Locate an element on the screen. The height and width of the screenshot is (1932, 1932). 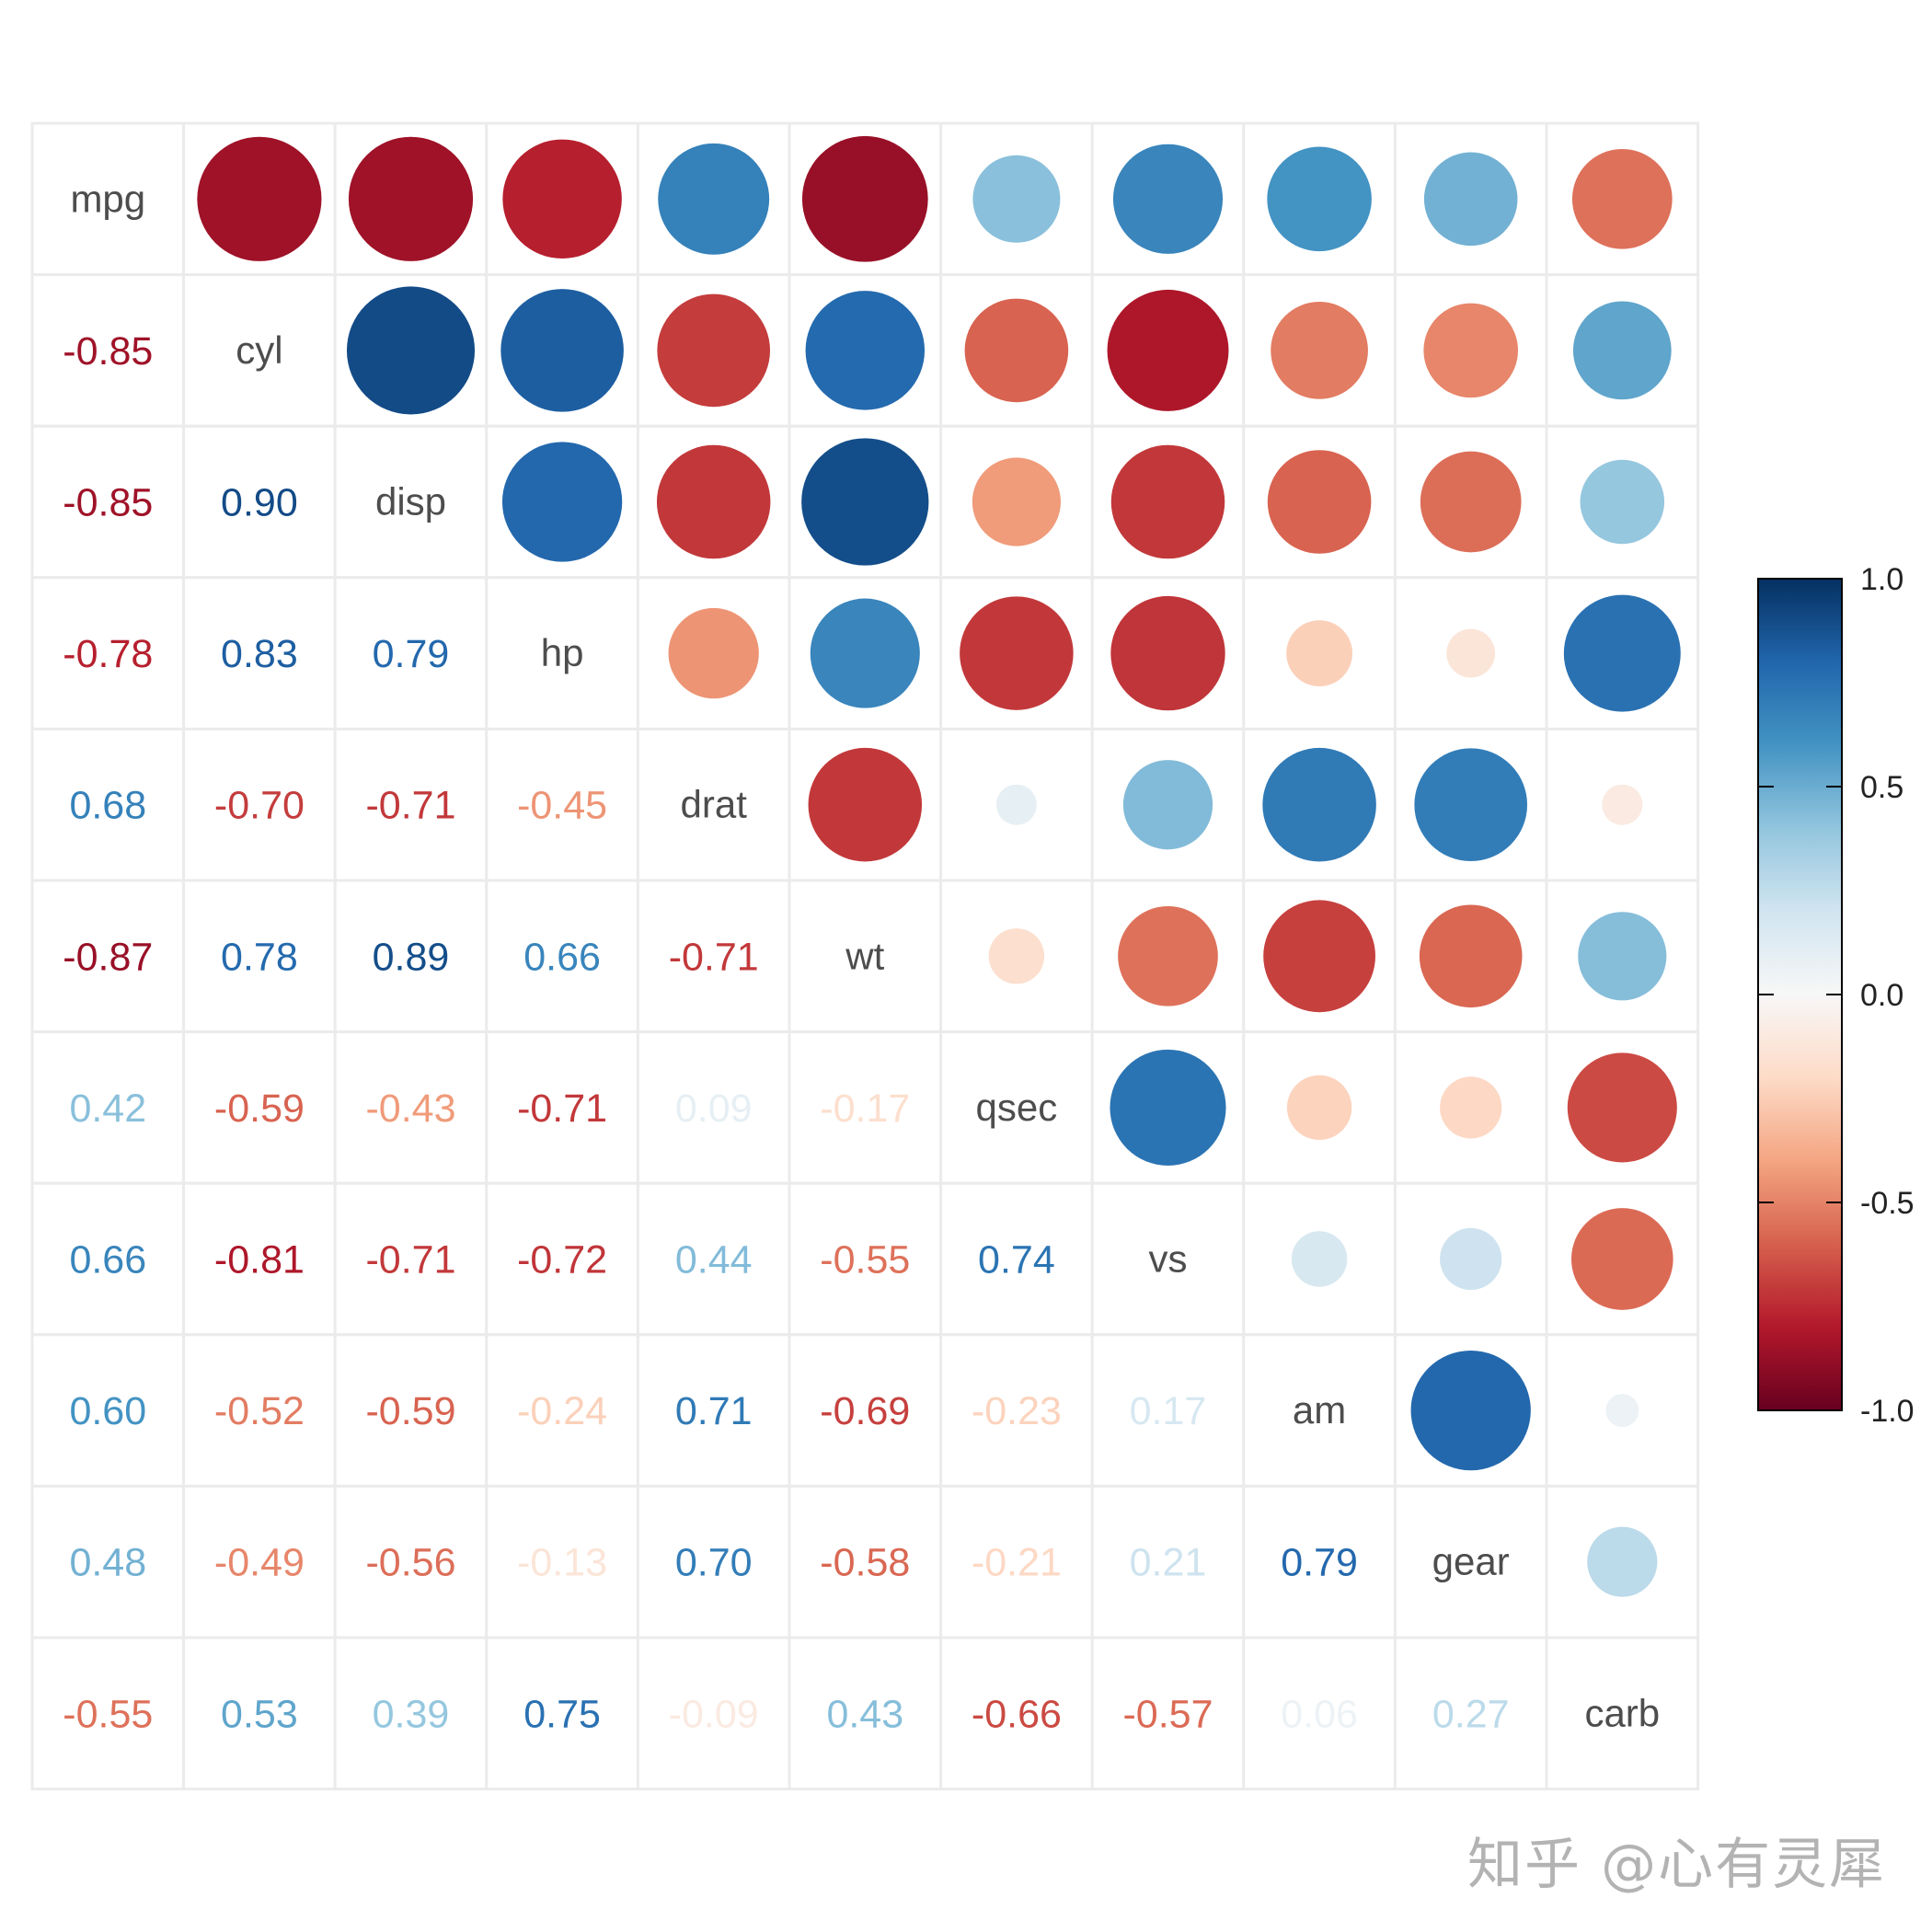
colorbar-tick-label: 1.0 is located at coordinates (1881, 579).